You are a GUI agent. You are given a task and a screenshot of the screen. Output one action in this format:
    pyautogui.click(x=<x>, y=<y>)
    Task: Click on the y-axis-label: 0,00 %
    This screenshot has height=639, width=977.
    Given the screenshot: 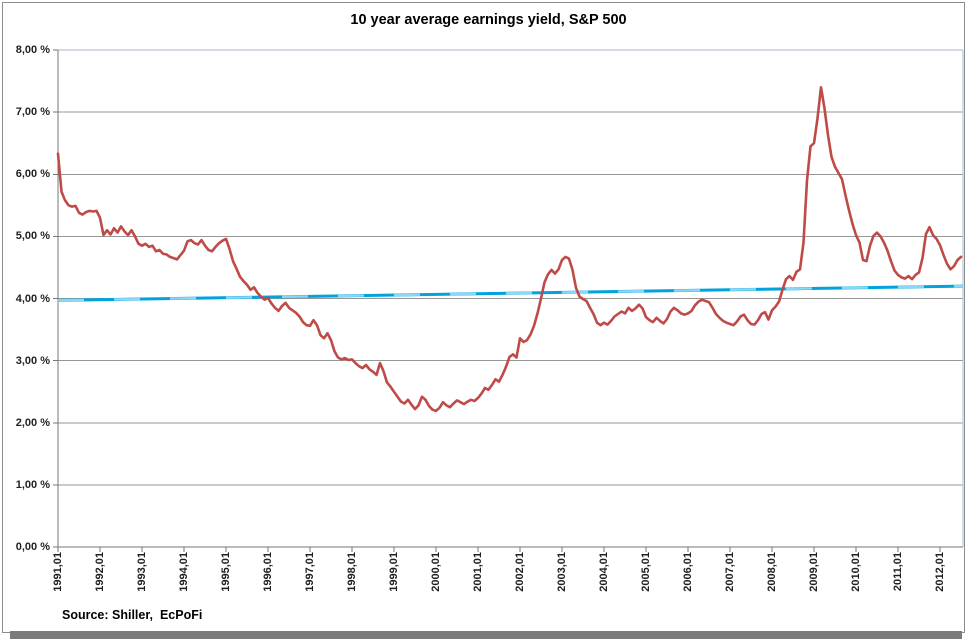 What is the action you would take?
    pyautogui.click(x=32, y=547)
    